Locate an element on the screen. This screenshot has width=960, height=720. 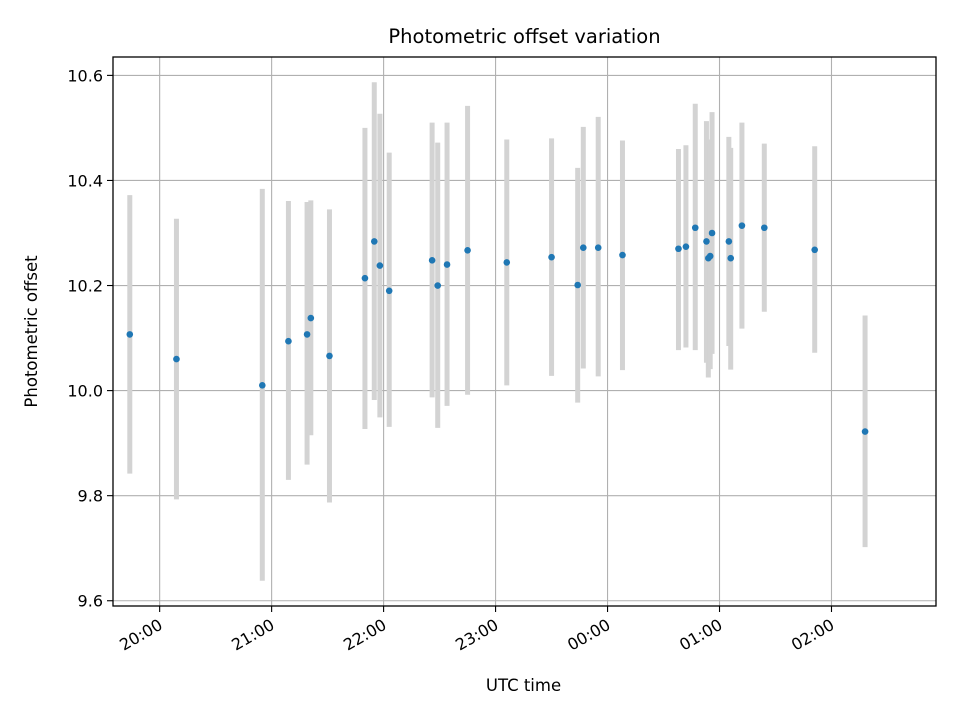
y-axis-label: Photometric offset is located at coordinates (31, 331).